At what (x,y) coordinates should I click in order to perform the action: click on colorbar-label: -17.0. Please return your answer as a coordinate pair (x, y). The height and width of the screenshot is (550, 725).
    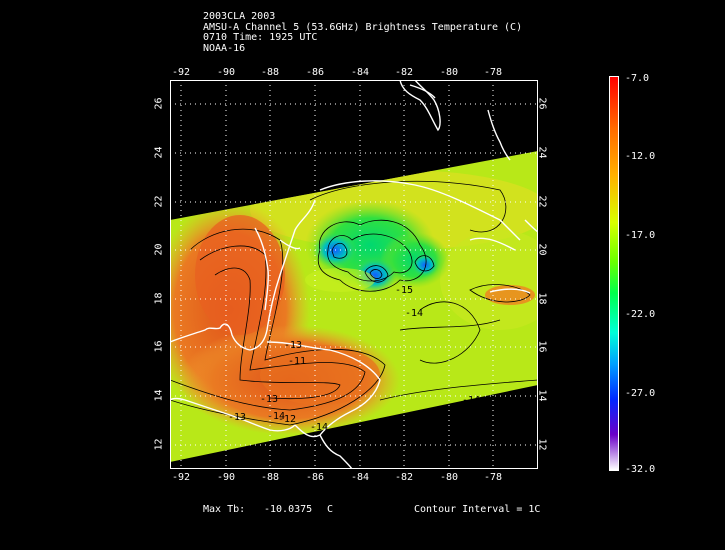
    Looking at the image, I should click on (640, 235).